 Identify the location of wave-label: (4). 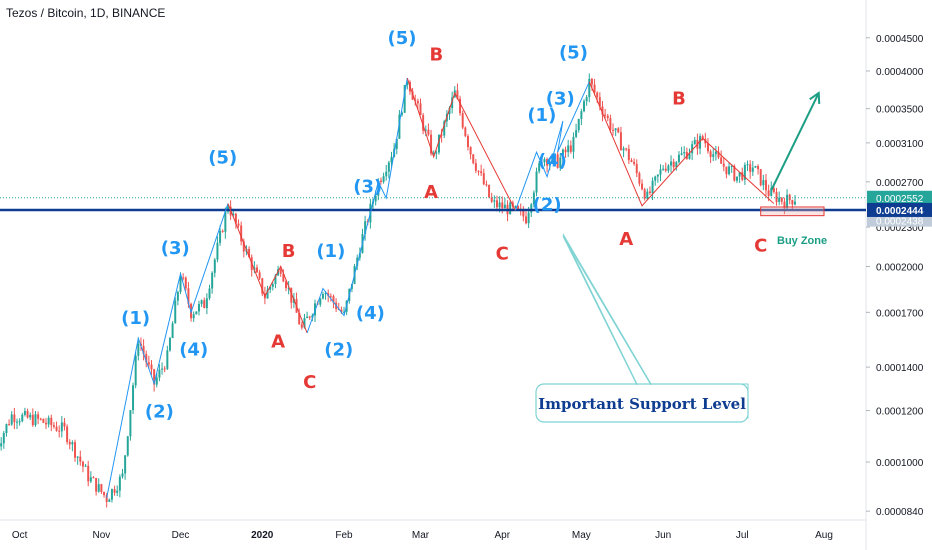
(370, 313).